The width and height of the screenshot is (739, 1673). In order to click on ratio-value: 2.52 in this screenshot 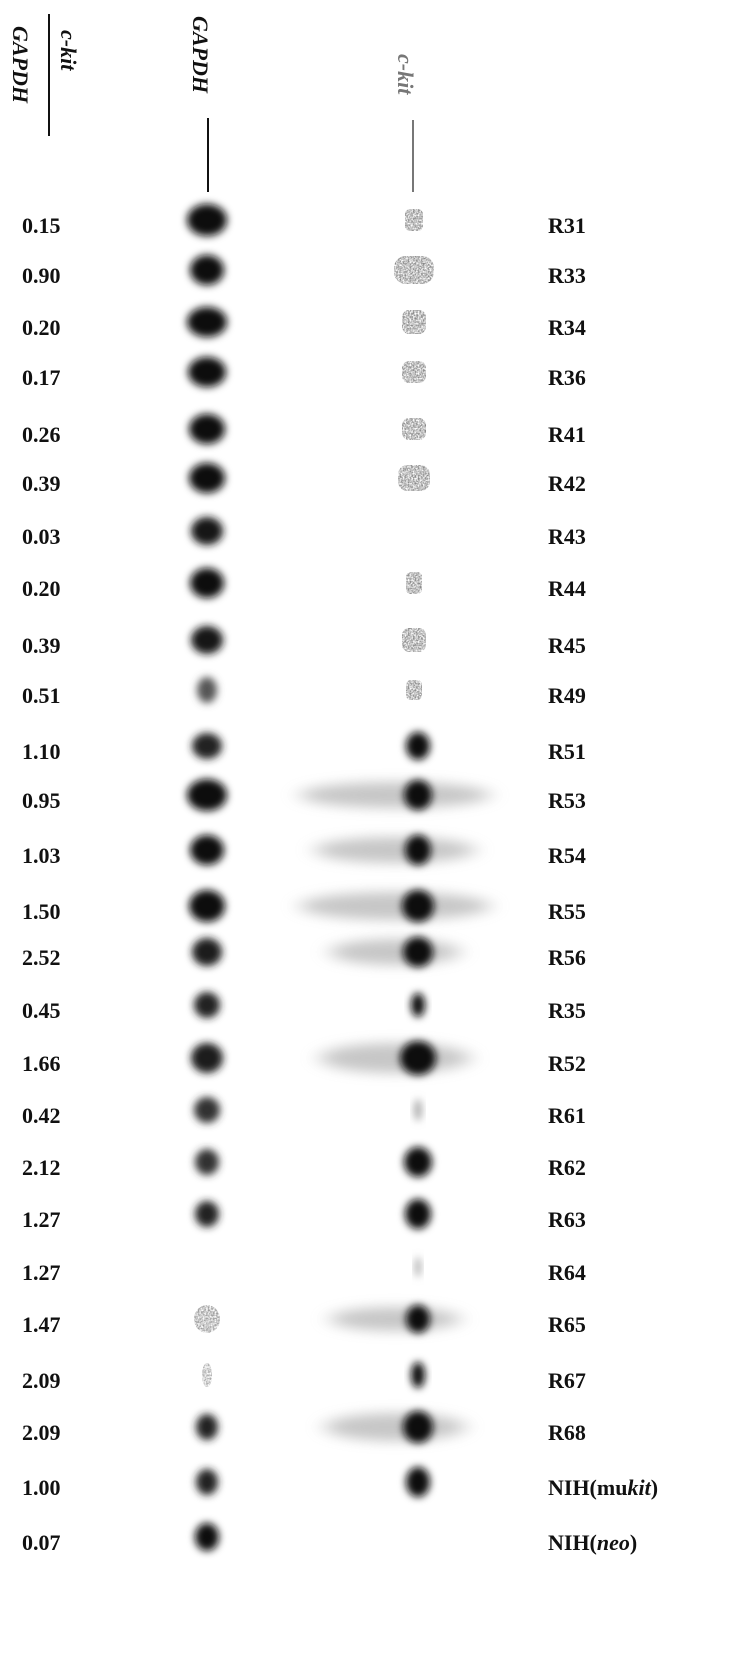, I will do `click(41, 957)`.